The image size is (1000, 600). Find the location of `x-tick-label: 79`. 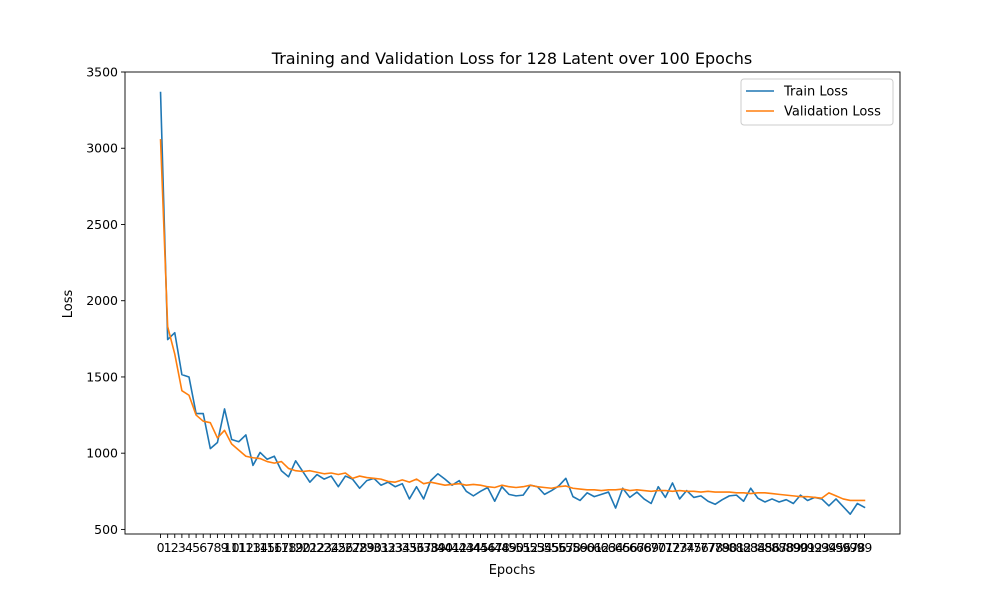

x-tick-label: 79 is located at coordinates (722, 547).